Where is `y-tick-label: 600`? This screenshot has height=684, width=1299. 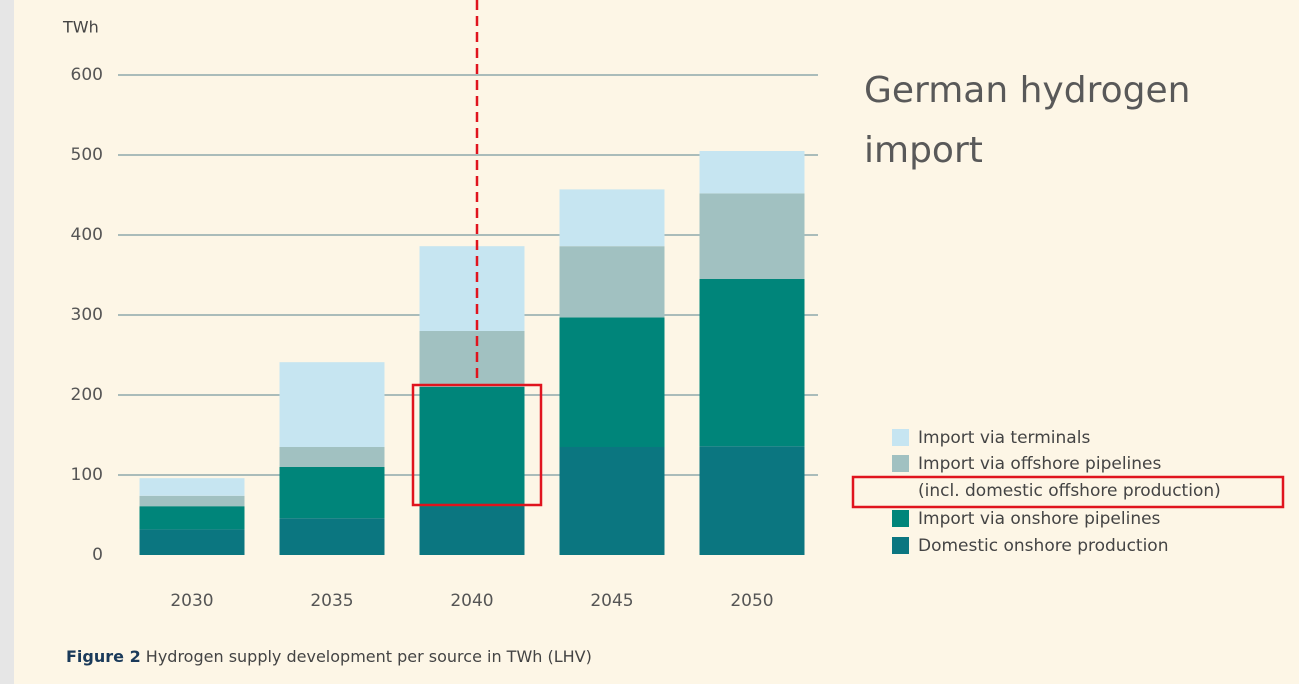
y-tick-label: 600 is located at coordinates (87, 75).